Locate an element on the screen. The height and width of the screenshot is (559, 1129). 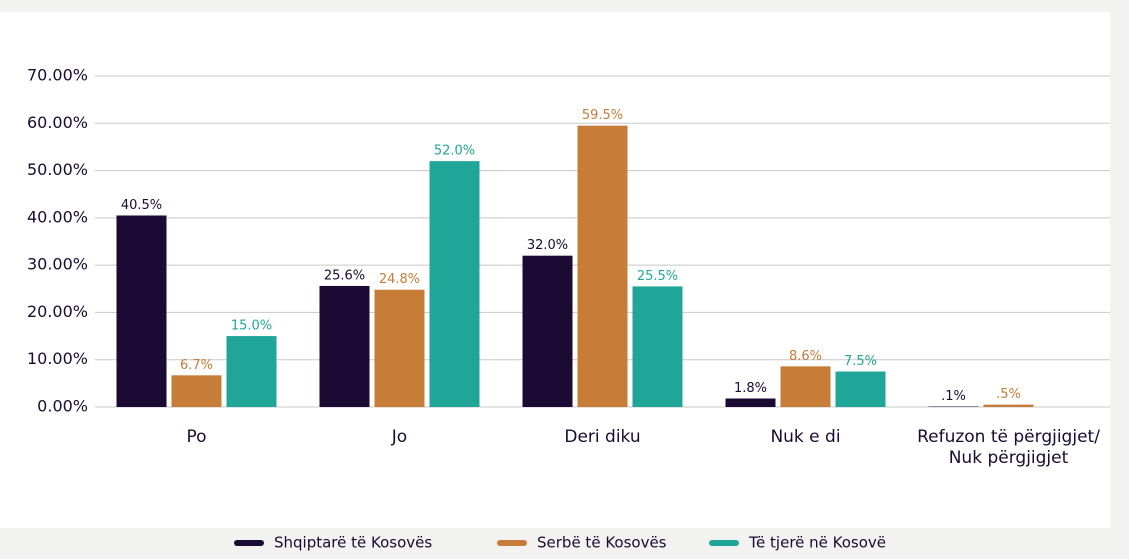
data-label: 32.0% is located at coordinates (547, 245).